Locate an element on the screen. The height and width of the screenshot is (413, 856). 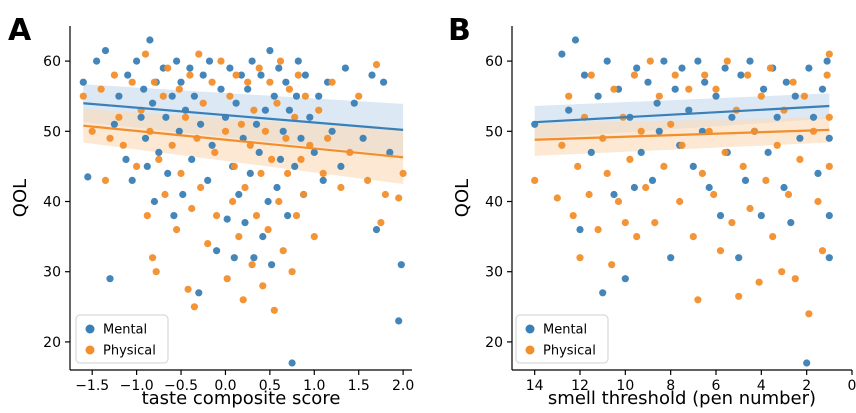
y-tick-label: 40 is located at coordinates (52, 203).